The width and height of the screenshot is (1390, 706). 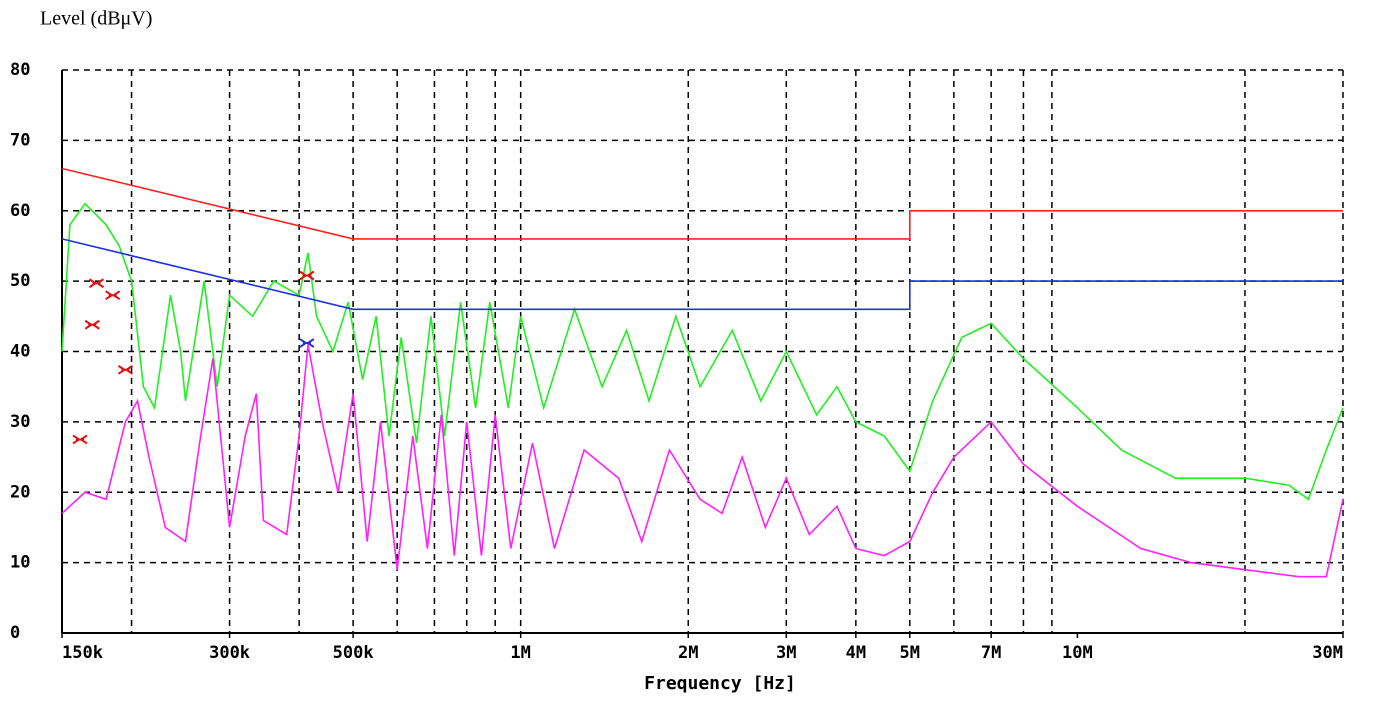 What do you see at coordinates (20, 563) in the screenshot?
I see `y-tick-label: 10` at bounding box center [20, 563].